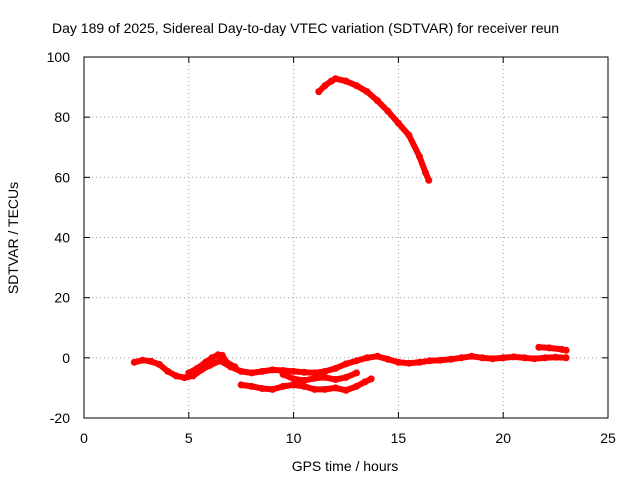 This screenshot has height=480, width=640. I want to click on y-tick-label: 0, so click(66, 358).